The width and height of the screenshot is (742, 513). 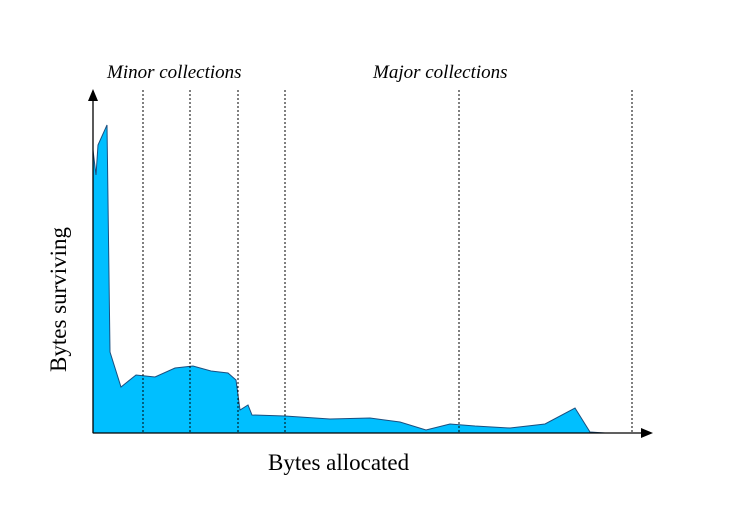 I want to click on major-collections-label: Major collections, so click(x=440, y=72).